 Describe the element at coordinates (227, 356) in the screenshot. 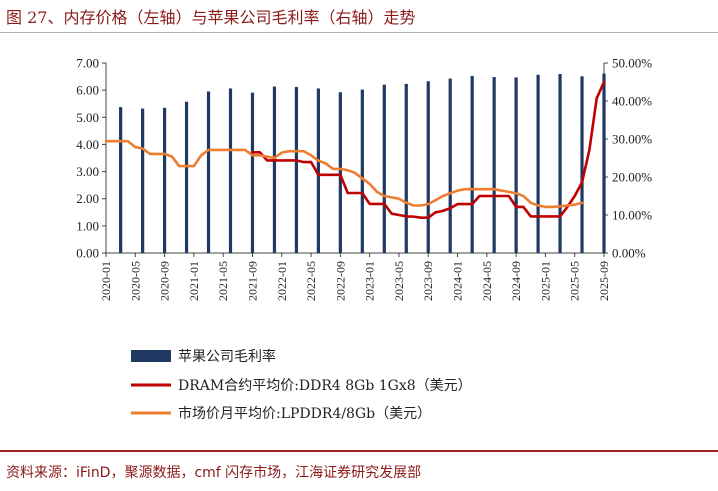

I see `legend-label: 苹果公司毛利率` at that location.